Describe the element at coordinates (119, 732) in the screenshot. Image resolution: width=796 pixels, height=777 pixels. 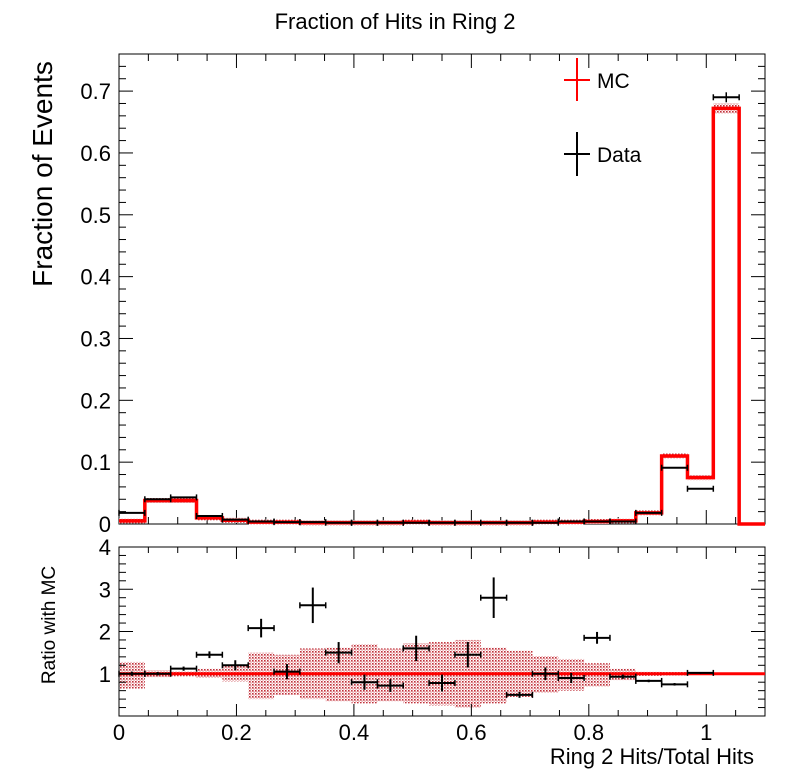
I see `x-tick-label: 0` at that location.